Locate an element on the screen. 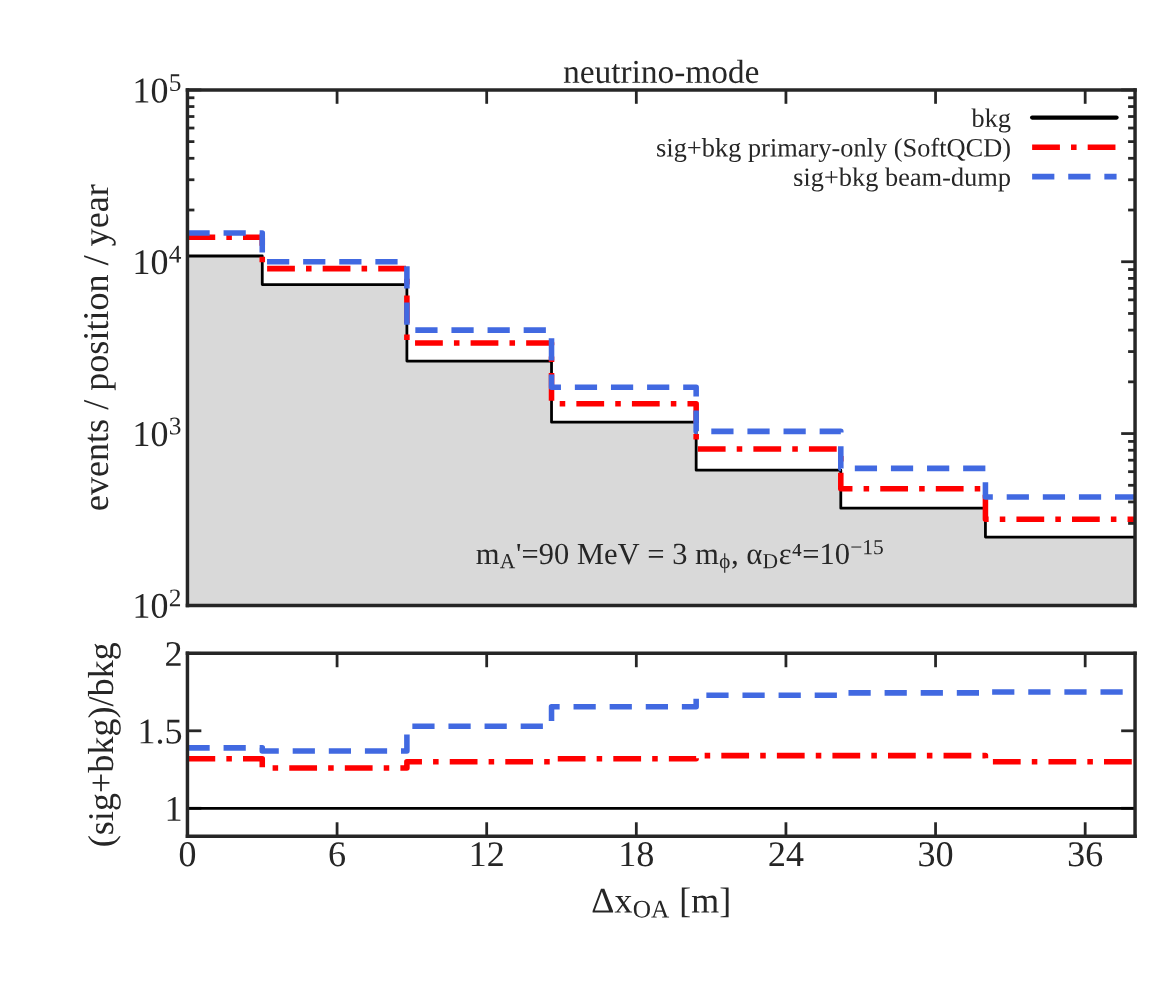  y-tick-label: 10$^{4}$ is located at coordinates (158, 260).